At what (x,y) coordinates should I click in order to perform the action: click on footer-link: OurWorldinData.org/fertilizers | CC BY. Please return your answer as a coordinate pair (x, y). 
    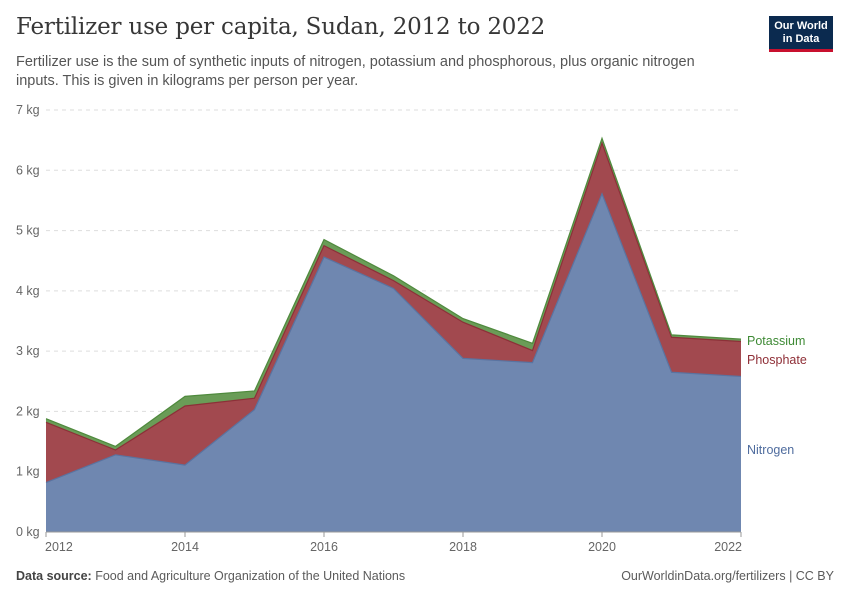
    Looking at the image, I should click on (727, 576).